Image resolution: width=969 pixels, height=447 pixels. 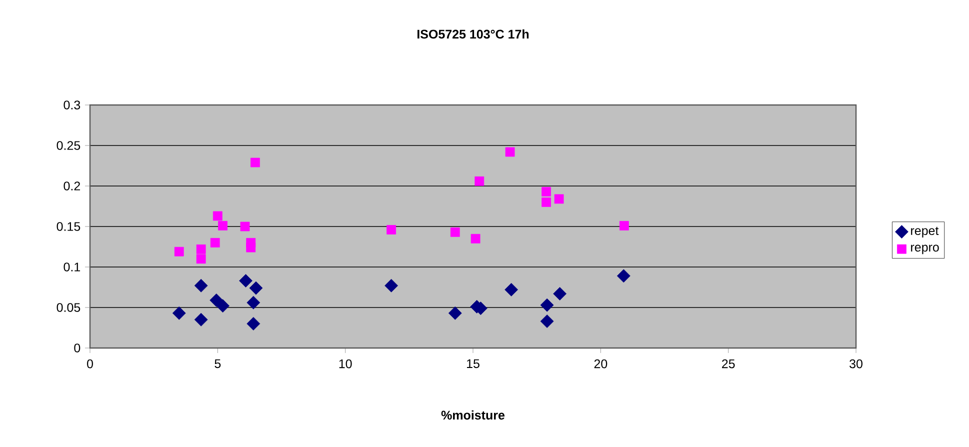 What do you see at coordinates (473, 363) in the screenshot?
I see `x-tick-label: 15` at bounding box center [473, 363].